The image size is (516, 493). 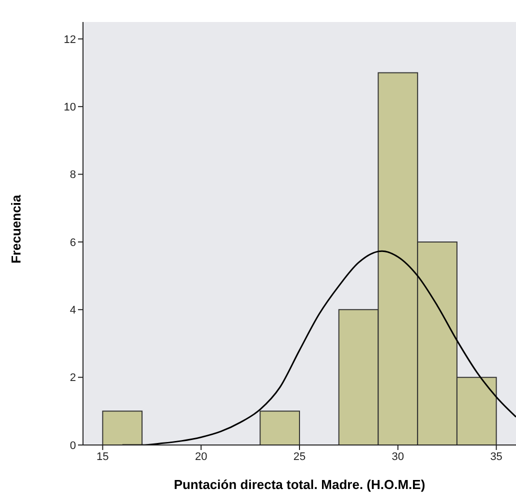 I want to click on x-tick-label: 20, so click(x=201, y=456).